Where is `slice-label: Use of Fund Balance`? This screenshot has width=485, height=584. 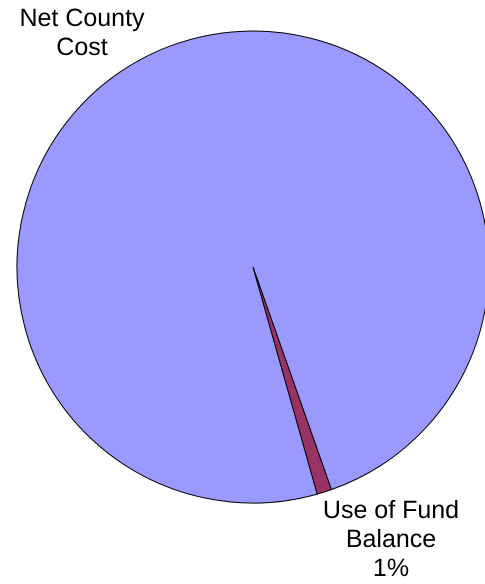 slice-label: Use of Fund Balance is located at coordinates (391, 524).